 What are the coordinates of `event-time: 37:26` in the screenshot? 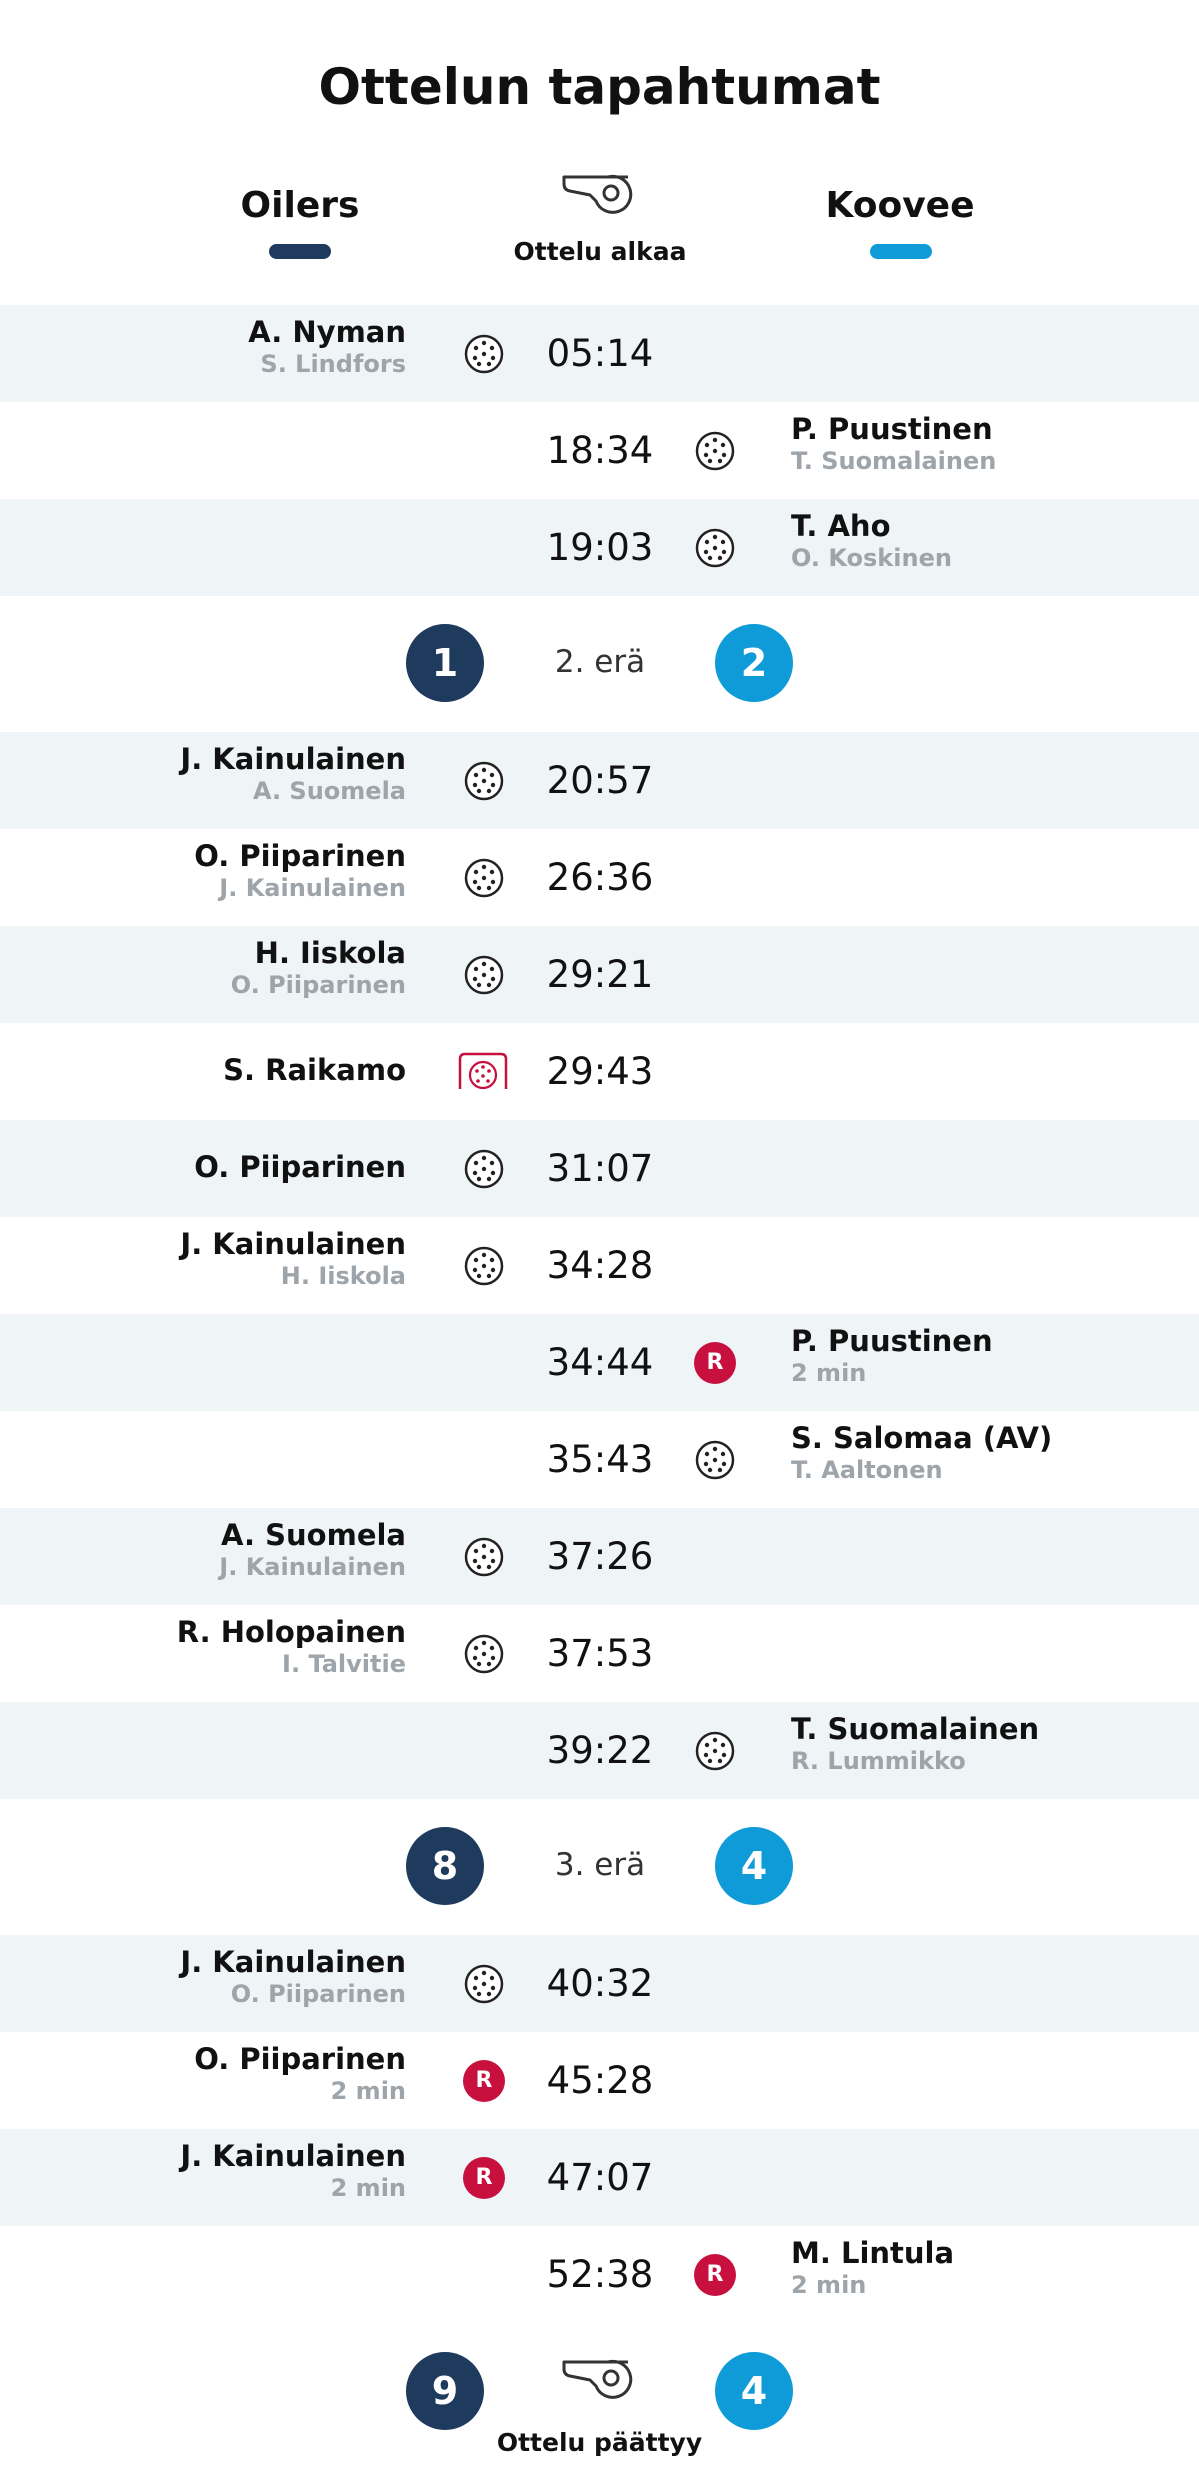 It's located at (600, 1556).